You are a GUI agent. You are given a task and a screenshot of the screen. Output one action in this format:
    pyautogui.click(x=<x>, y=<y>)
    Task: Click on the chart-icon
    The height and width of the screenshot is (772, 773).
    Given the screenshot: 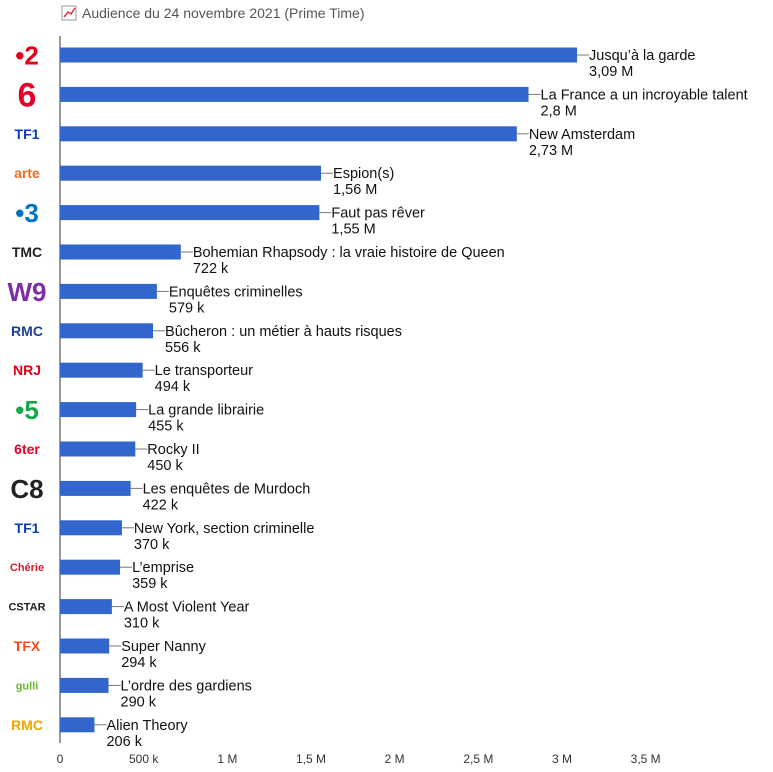 What is the action you would take?
    pyautogui.click(x=69, y=13)
    